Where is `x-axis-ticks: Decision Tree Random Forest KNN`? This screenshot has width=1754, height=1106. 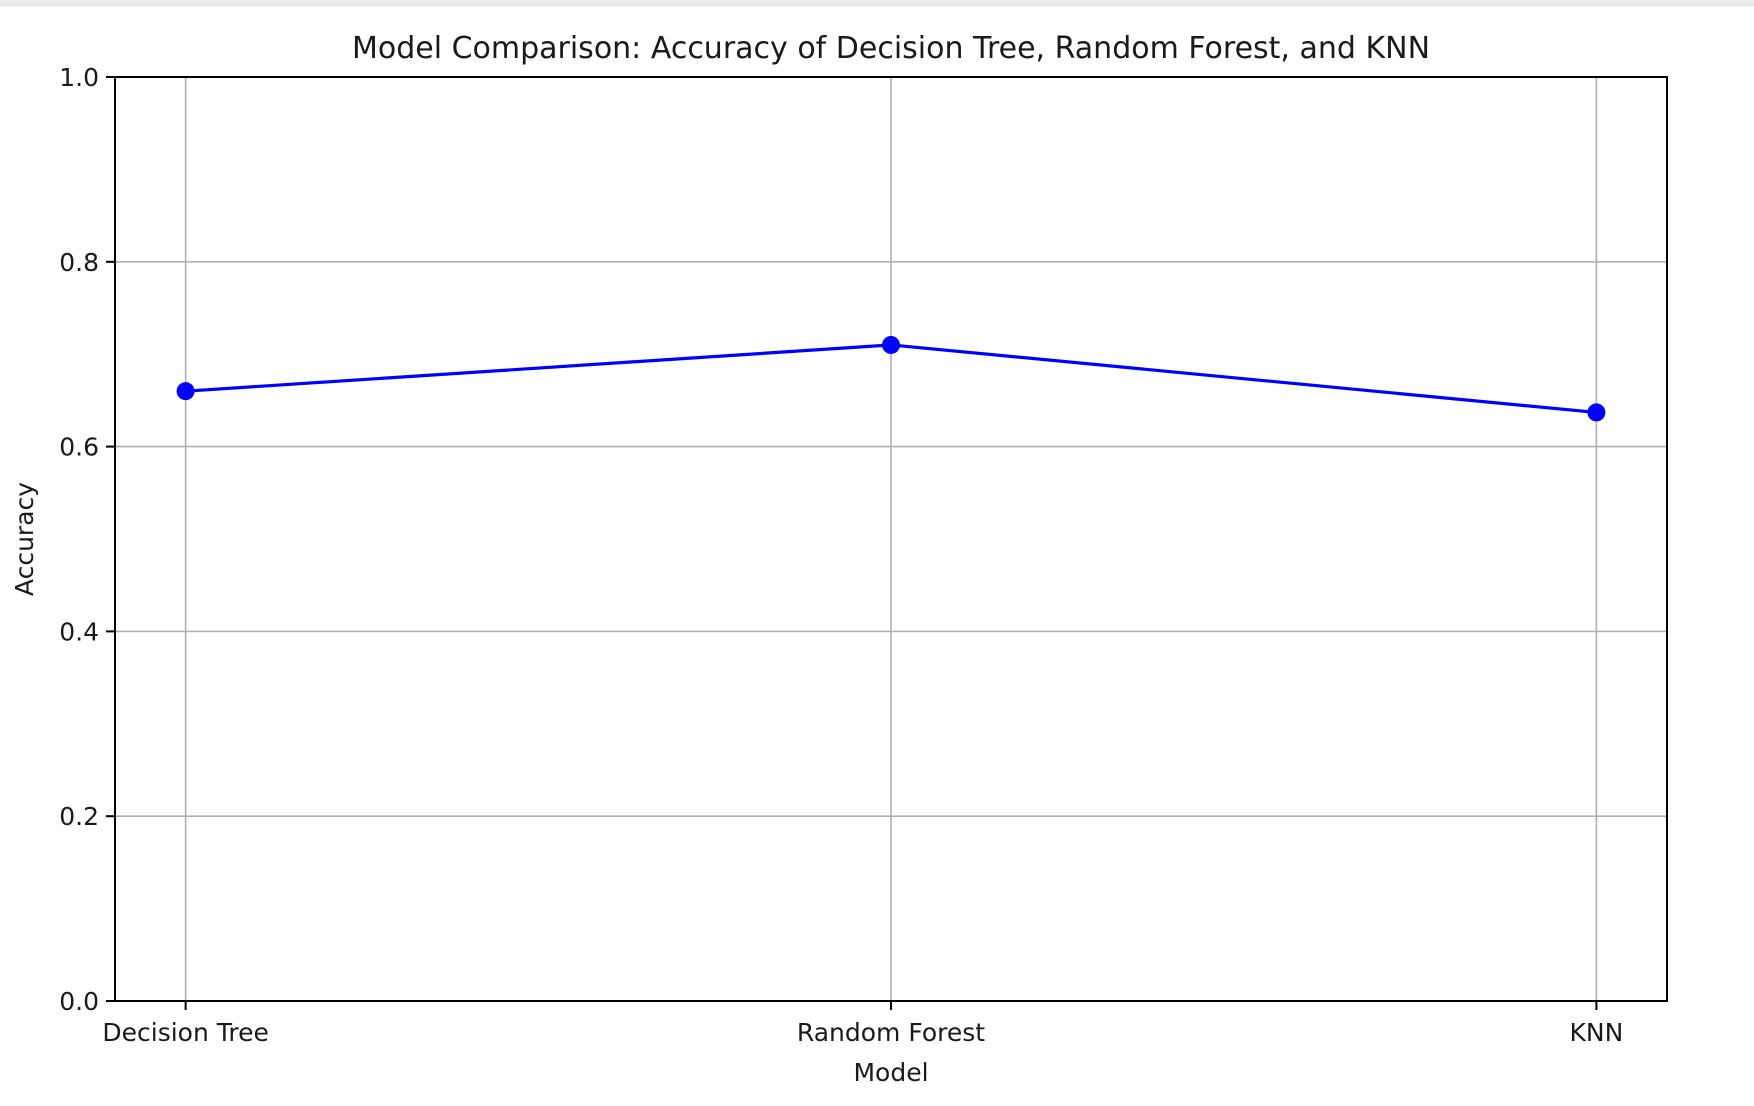 x-axis-ticks: Decision Tree Random Forest KNN is located at coordinates (862, 1024).